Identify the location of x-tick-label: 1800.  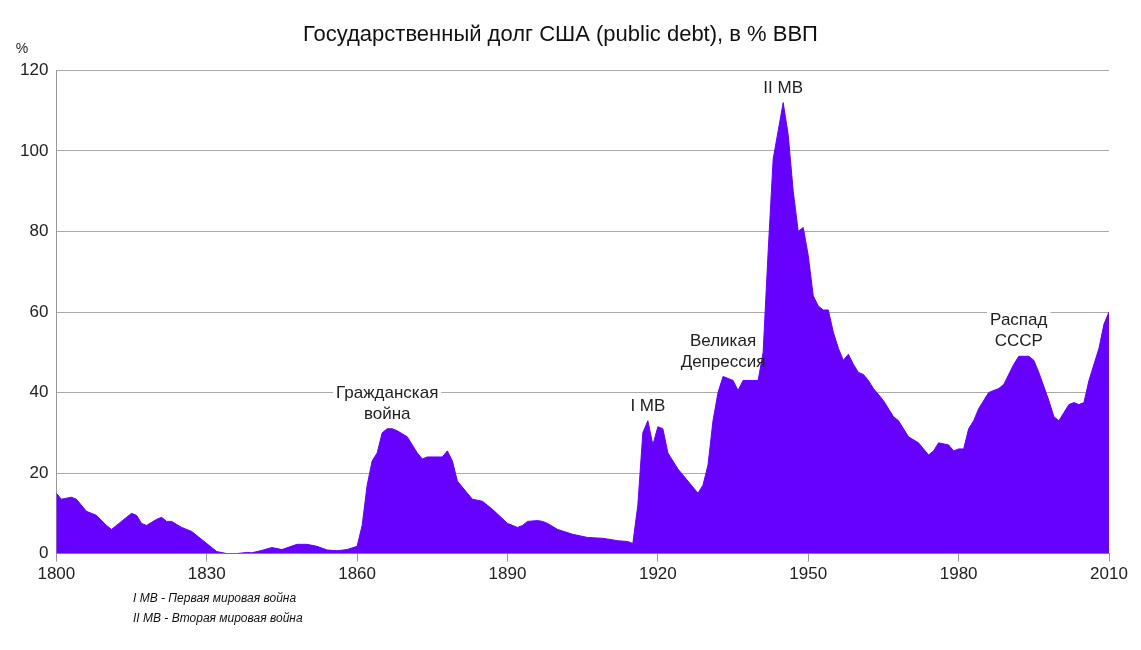
(56, 574).